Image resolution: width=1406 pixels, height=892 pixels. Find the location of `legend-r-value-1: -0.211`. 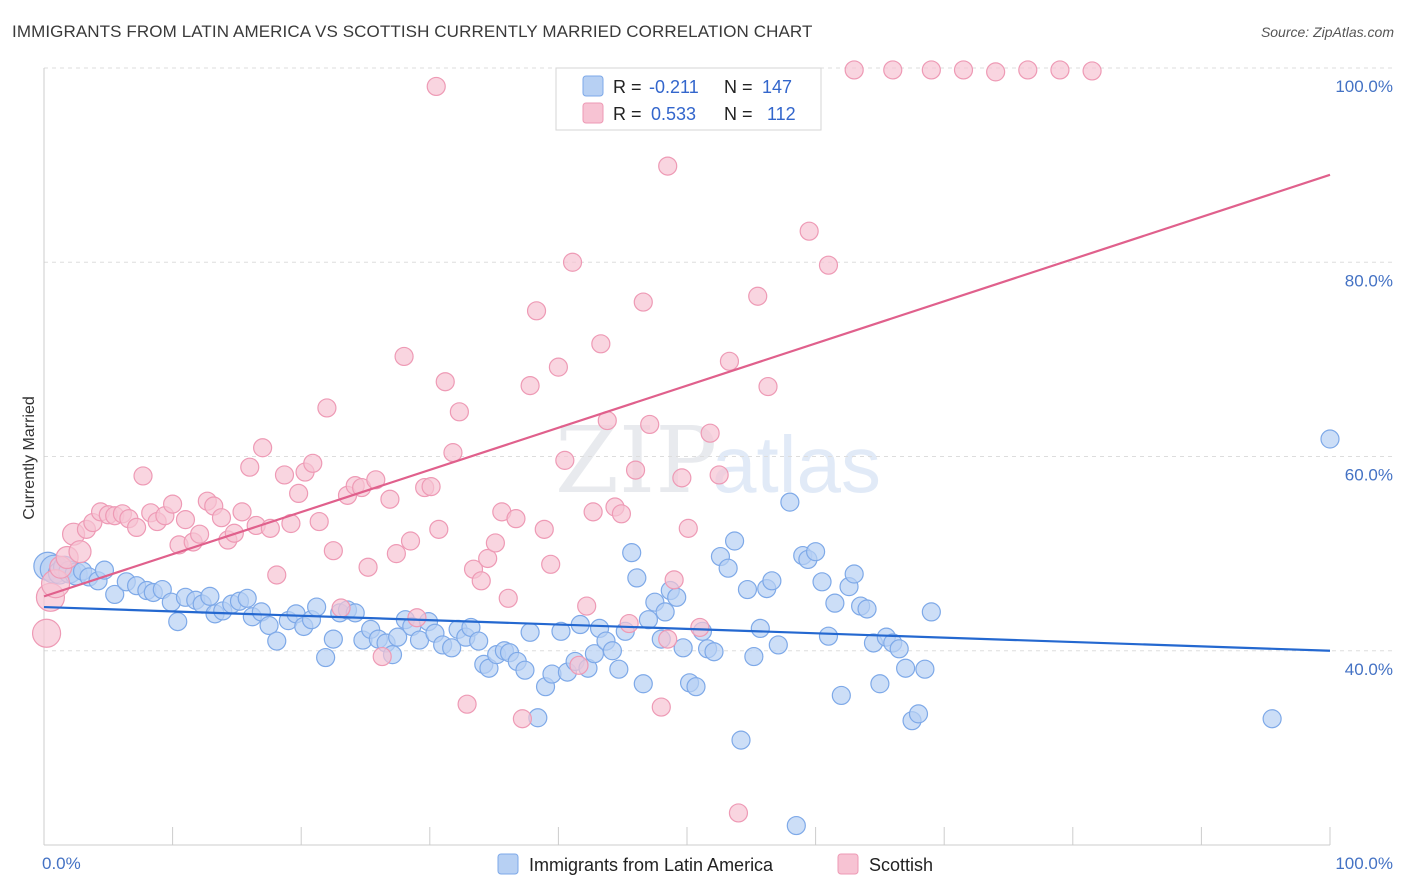

legend-r-value-1: -0.211 is located at coordinates (674, 87).